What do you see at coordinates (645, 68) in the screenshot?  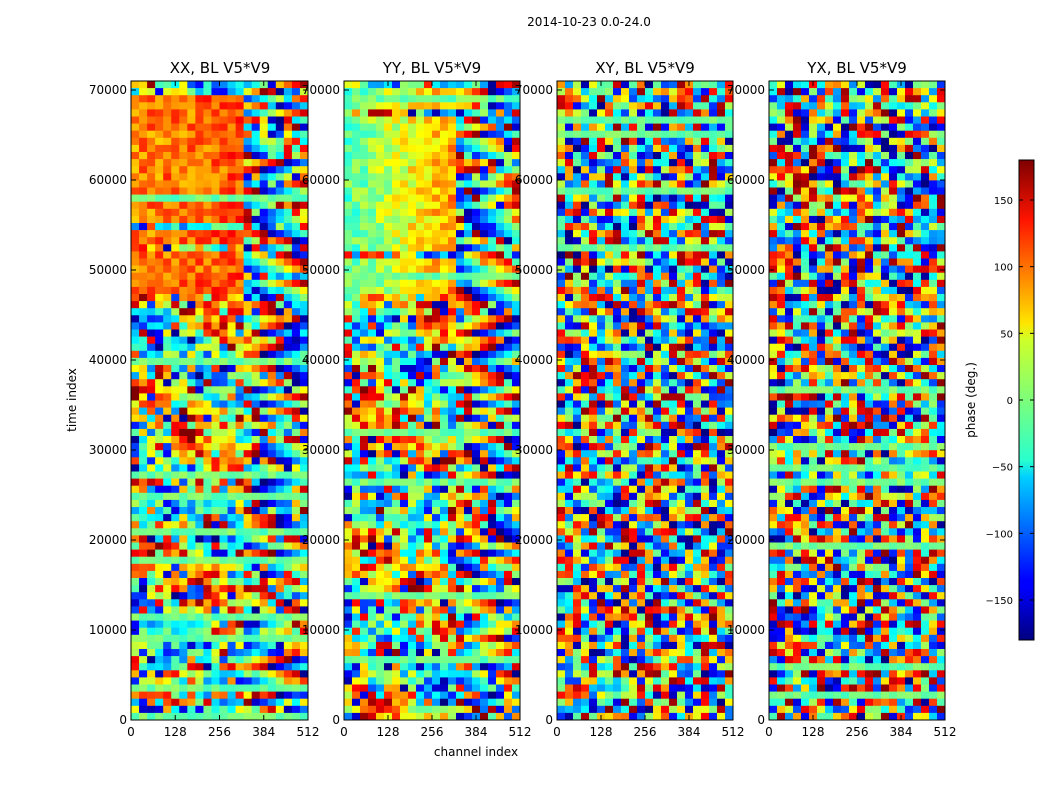 I see `panel-title-xy: XY, BL V5*V9` at bounding box center [645, 68].